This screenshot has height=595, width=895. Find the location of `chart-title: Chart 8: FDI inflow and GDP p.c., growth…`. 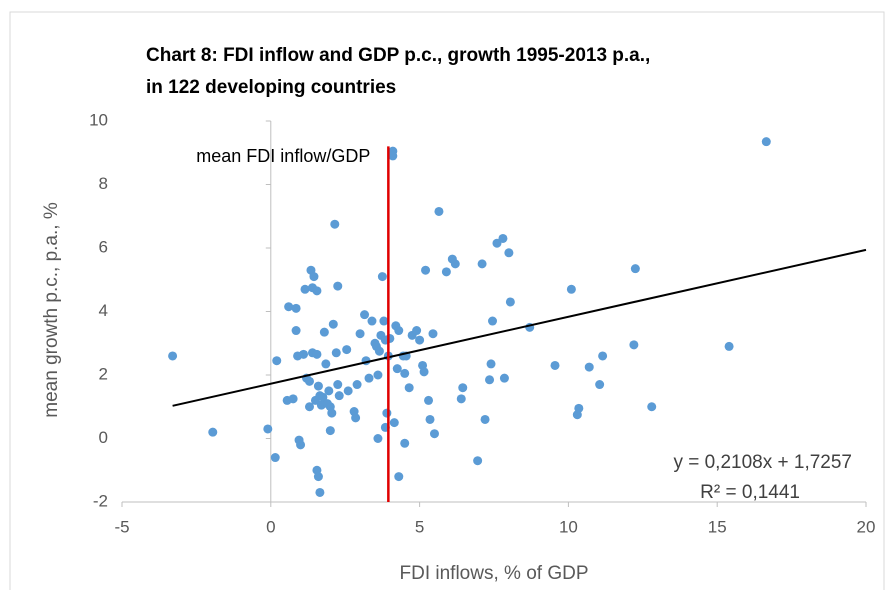

chart-title: Chart 8: FDI inflow and GDP p.c., growth… is located at coordinates (398, 71).